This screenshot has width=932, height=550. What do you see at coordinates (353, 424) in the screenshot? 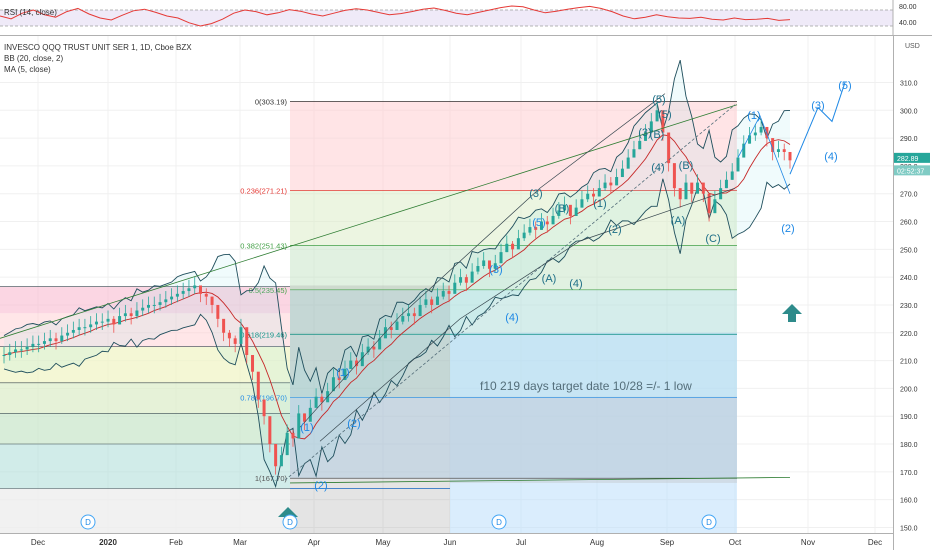
I see `wave-label: (2)` at bounding box center [353, 424].